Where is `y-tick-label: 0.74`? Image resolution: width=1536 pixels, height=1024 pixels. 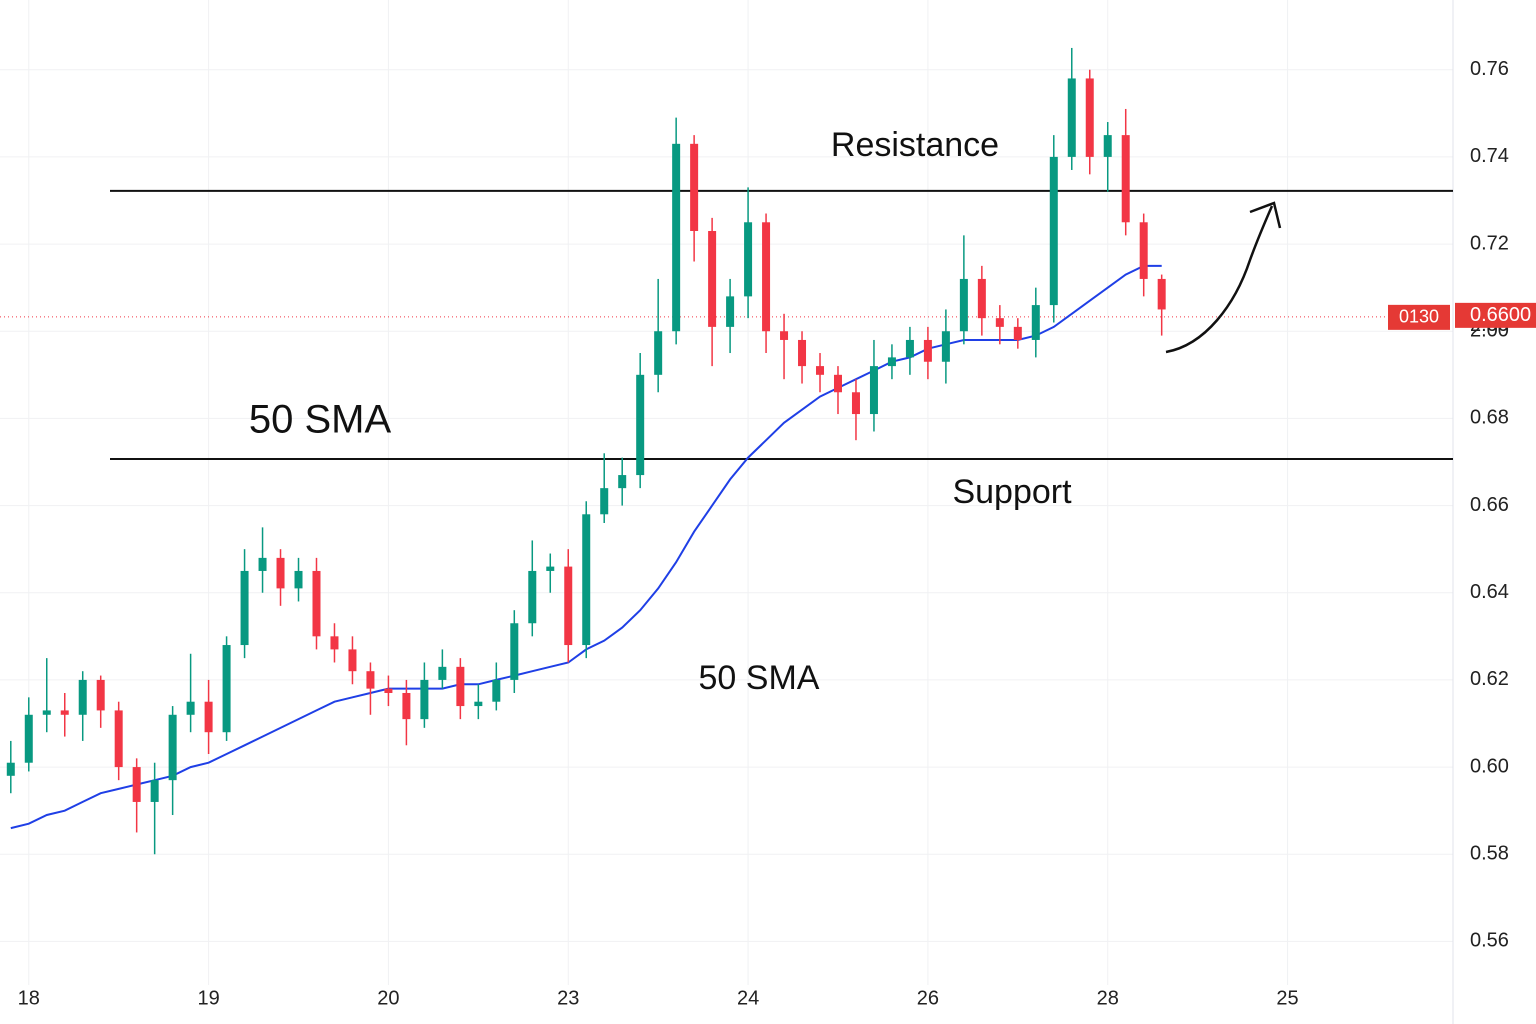 y-tick-label: 0.74 is located at coordinates (1489, 156).